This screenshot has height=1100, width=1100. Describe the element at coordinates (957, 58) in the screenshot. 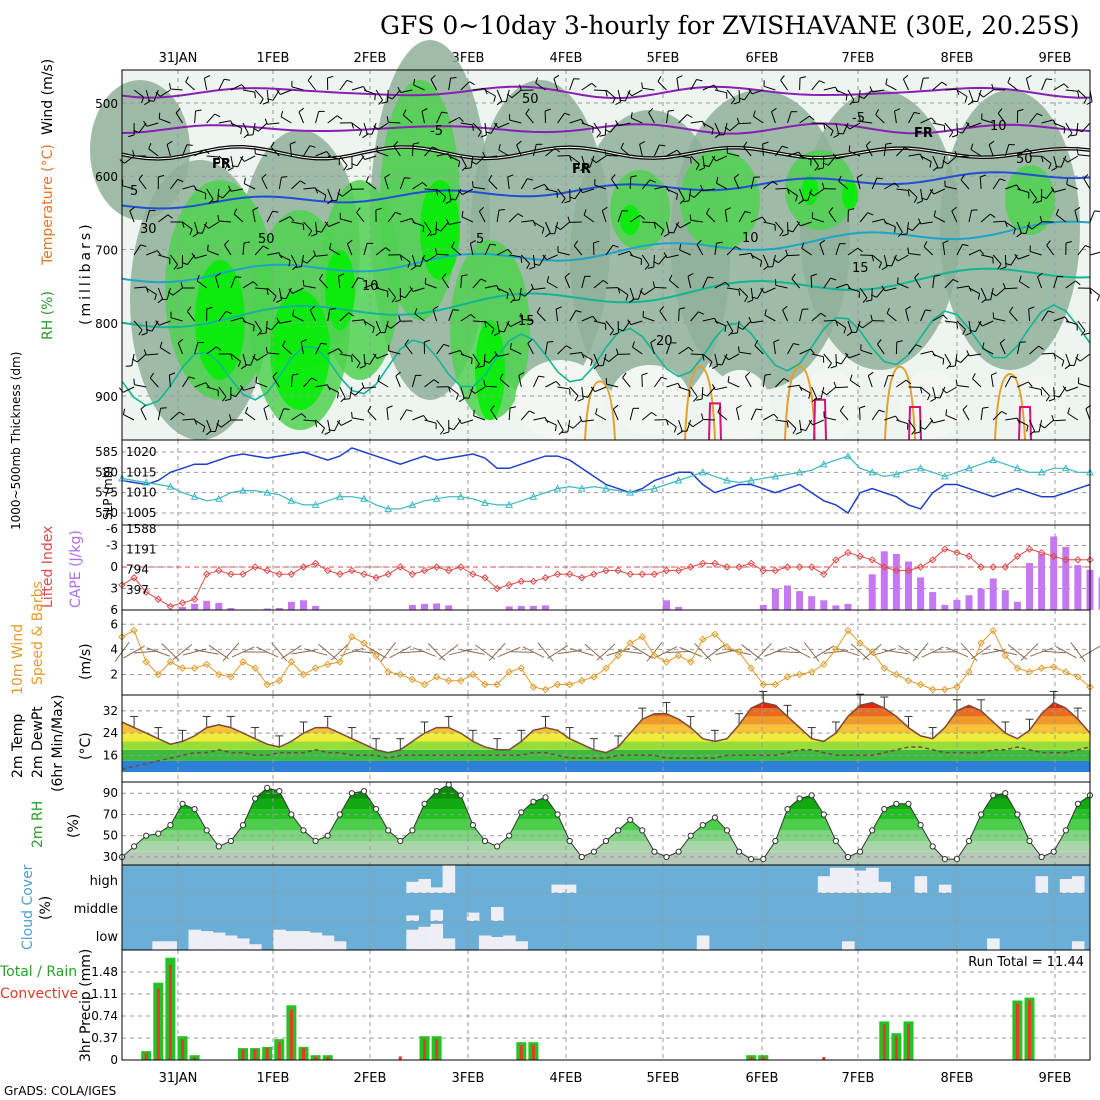

I see `top-date-label: 8FEB` at that location.